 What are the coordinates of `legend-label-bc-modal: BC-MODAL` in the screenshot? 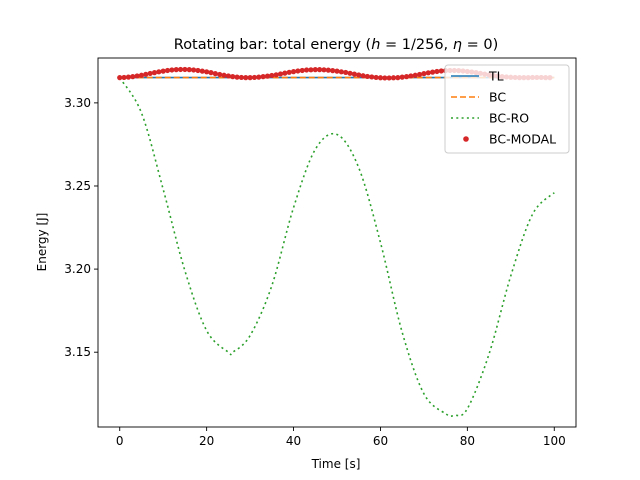 It's located at (522, 139).